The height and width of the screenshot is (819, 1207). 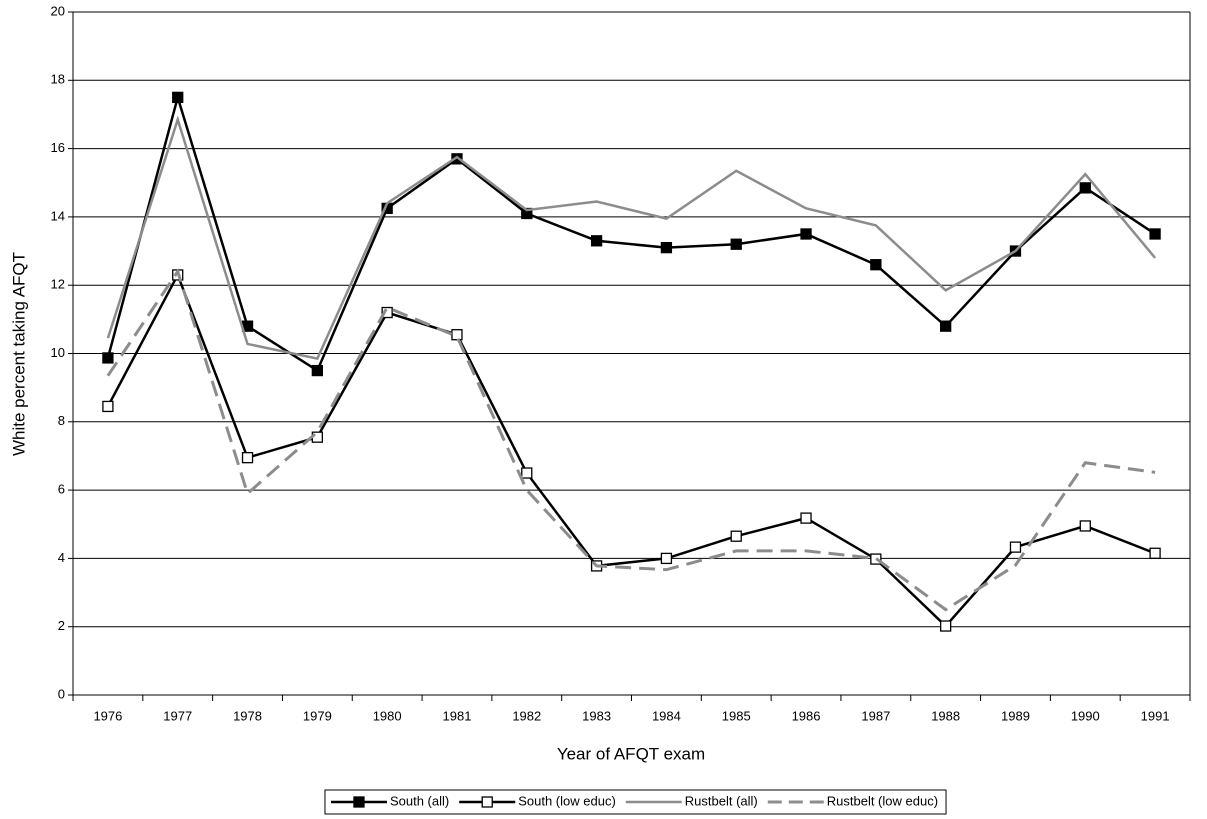 What do you see at coordinates (107, 715) in the screenshot?
I see `x-tick-label: 1976` at bounding box center [107, 715].